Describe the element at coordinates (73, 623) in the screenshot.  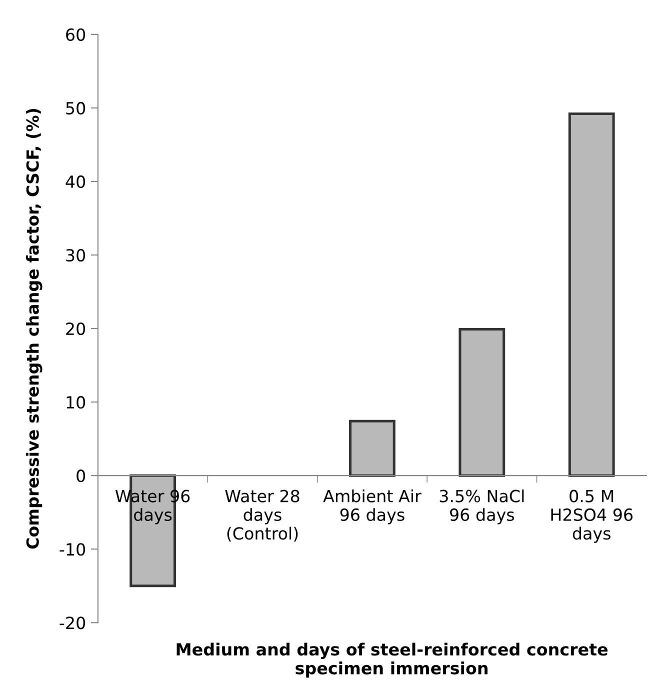
I see `y-tick-label: -20` at that location.